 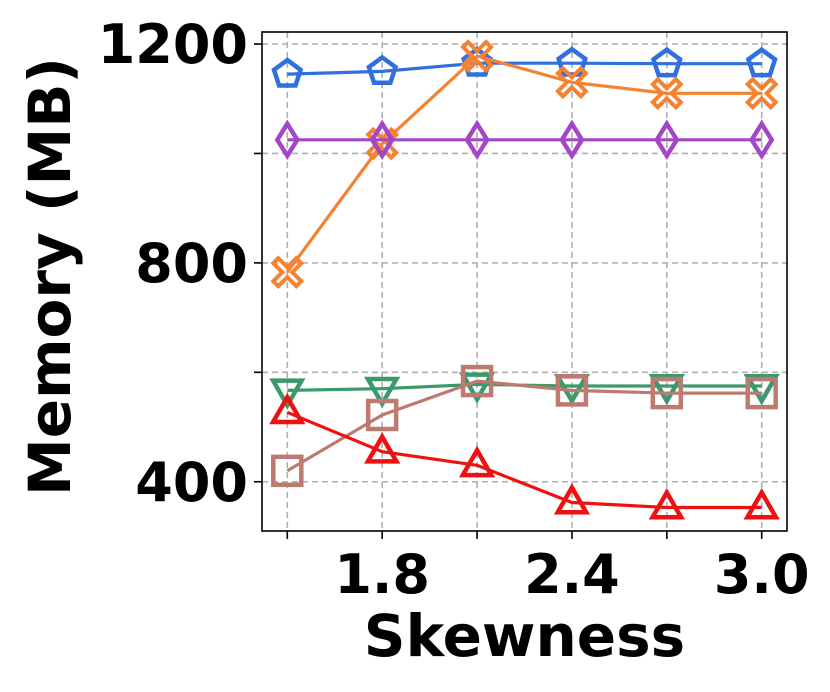 What do you see at coordinates (762, 574) in the screenshot?
I see `x-tick-label: 3.0` at bounding box center [762, 574].